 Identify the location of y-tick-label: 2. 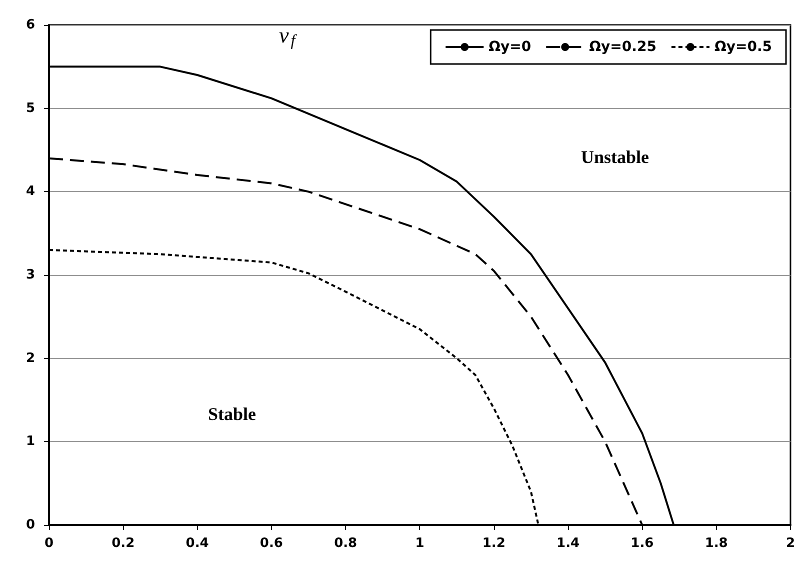
(30, 358).